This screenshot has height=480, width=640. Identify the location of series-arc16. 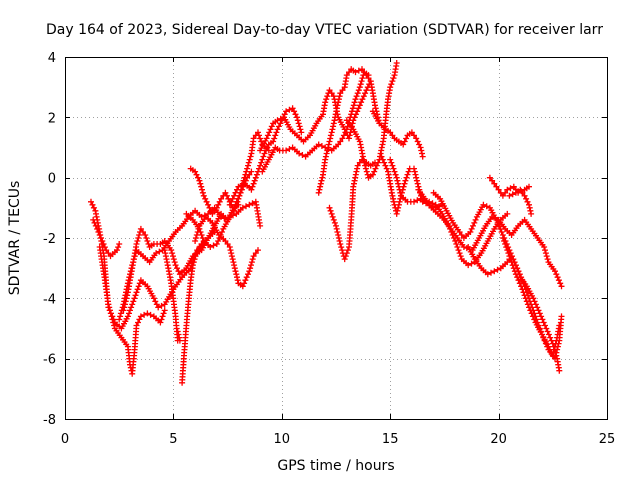
(371, 120).